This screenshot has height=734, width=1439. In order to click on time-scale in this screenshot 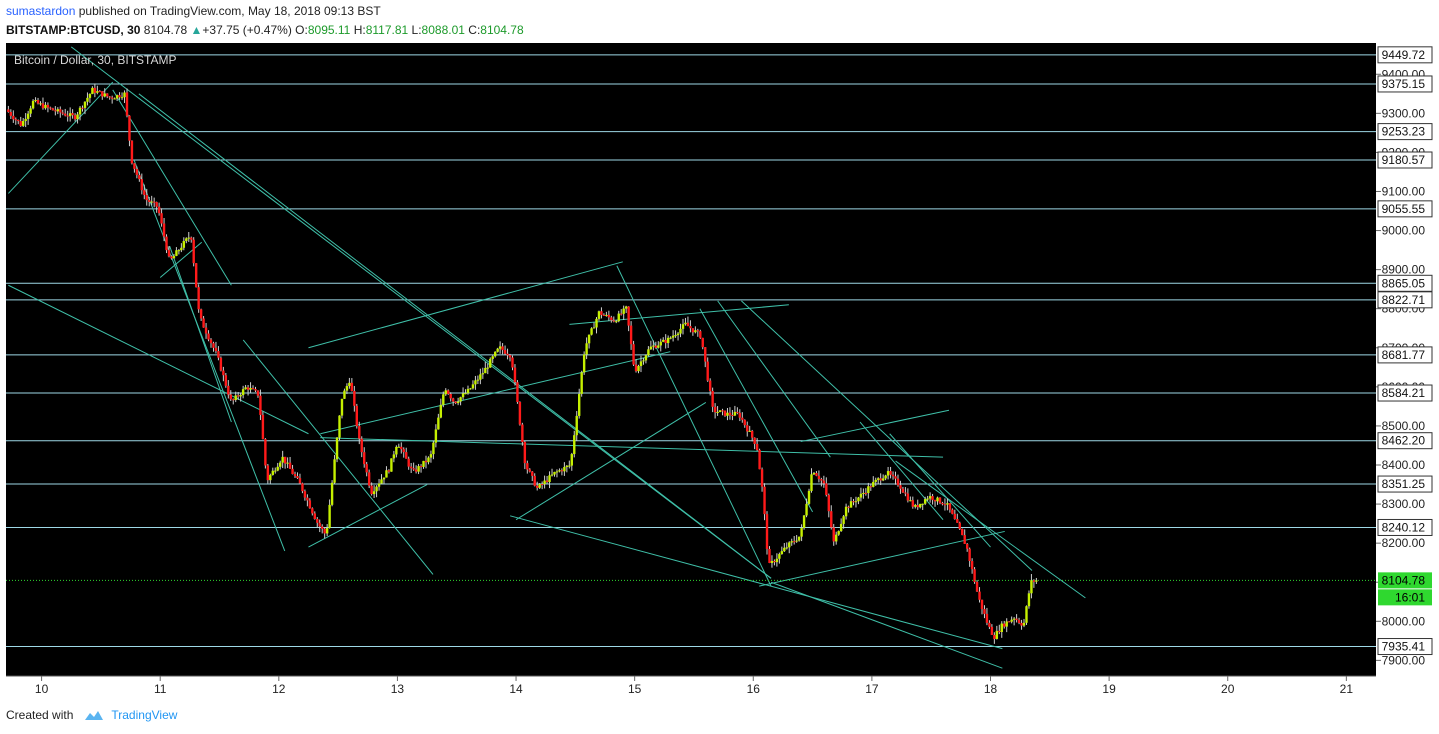, I will do `click(691, 687)`.